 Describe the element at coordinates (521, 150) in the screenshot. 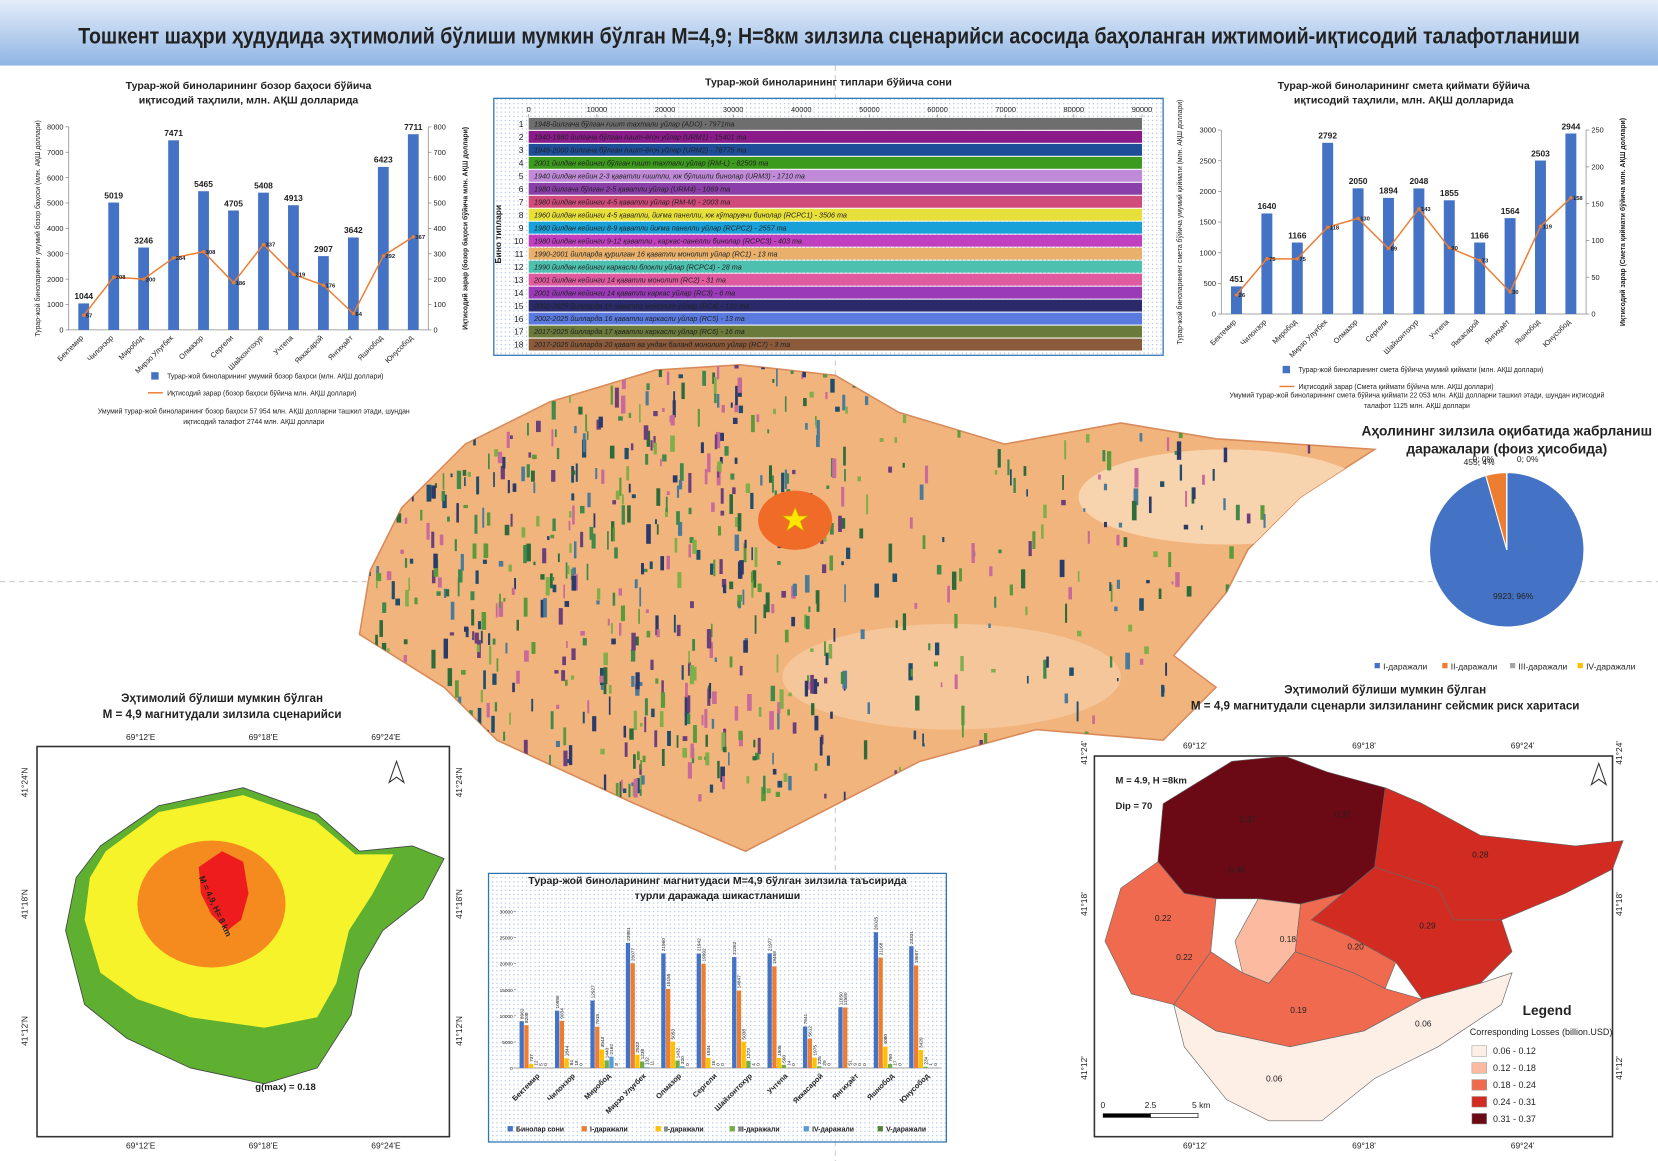

I see `y-tick-label: 3` at that location.